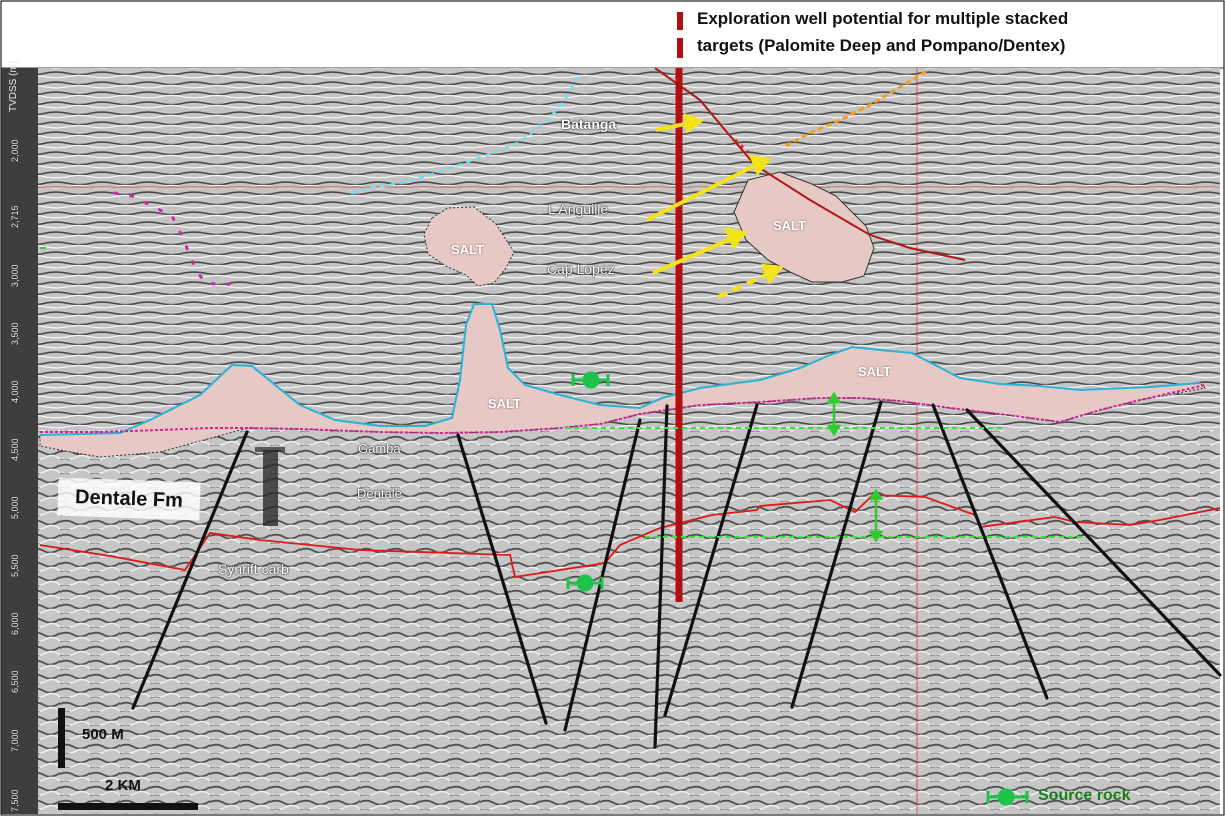  What do you see at coordinates (129, 499) in the screenshot?
I see `label-dentale-fm: Dentale Fm` at bounding box center [129, 499].